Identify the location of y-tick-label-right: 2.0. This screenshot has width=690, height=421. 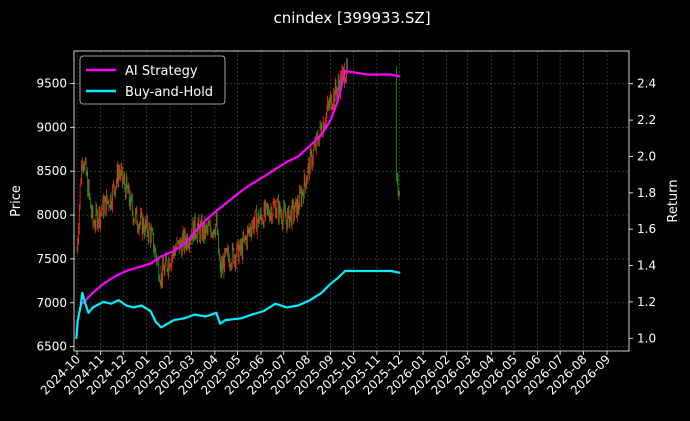
(646, 156).